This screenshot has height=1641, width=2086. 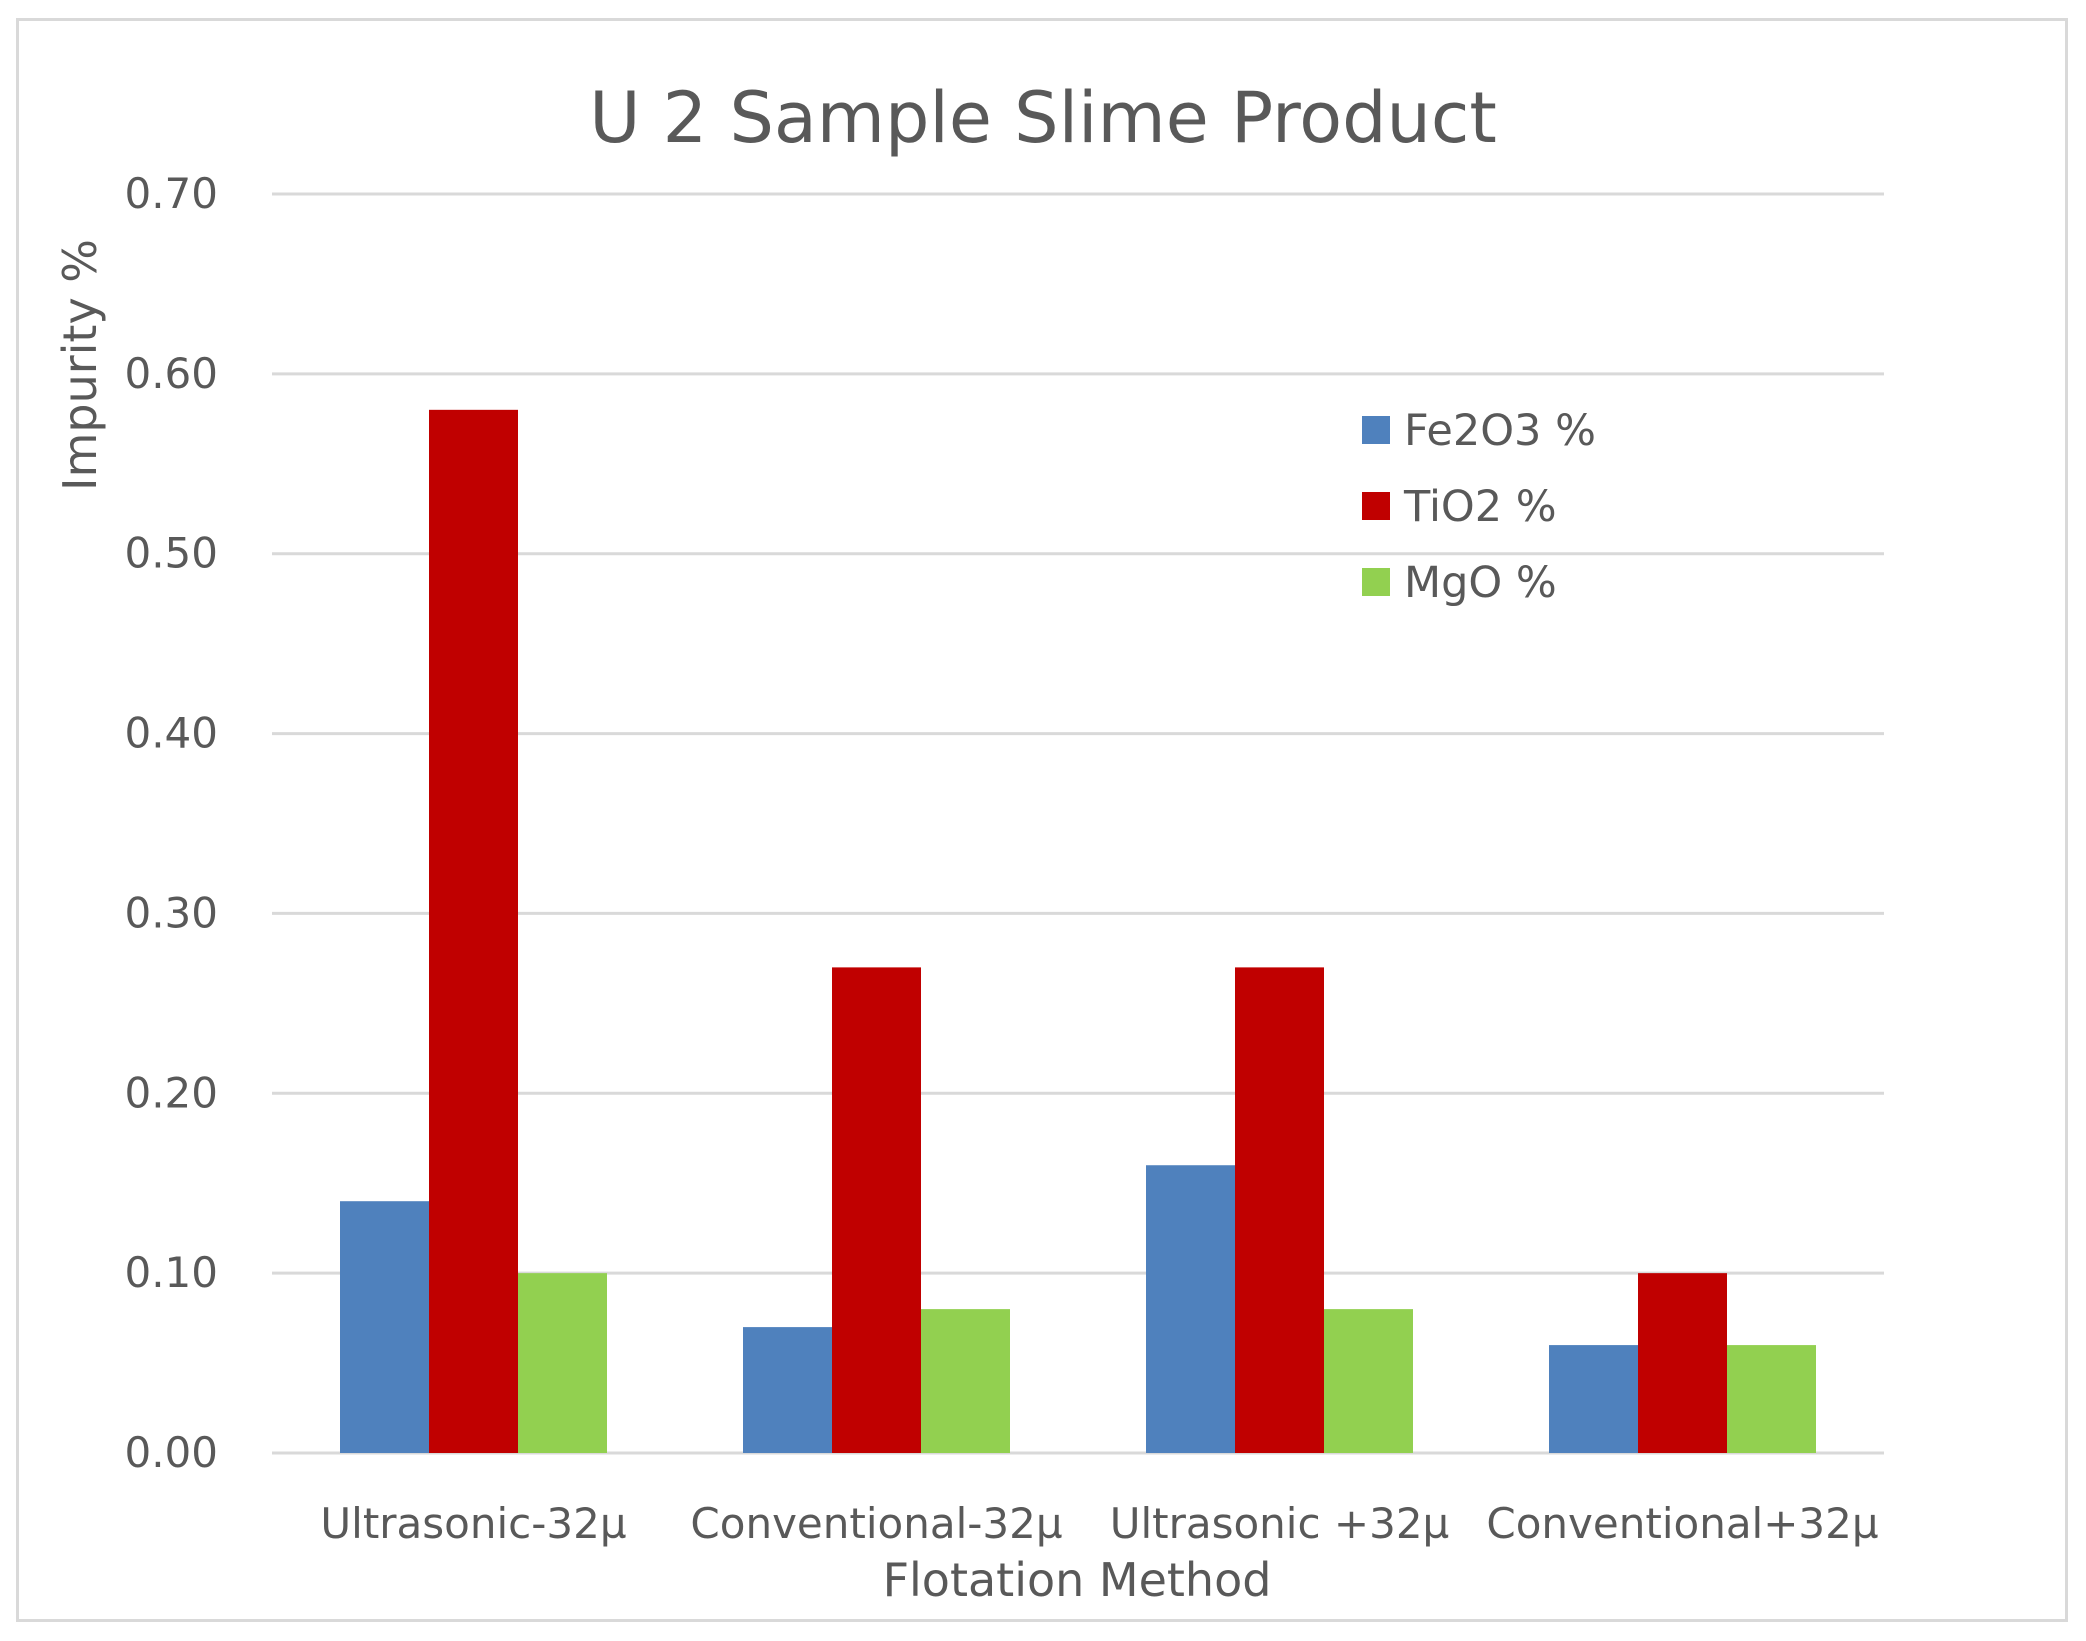 I want to click on x-axis-title: Flotation Method, so click(x=1077, y=1580).